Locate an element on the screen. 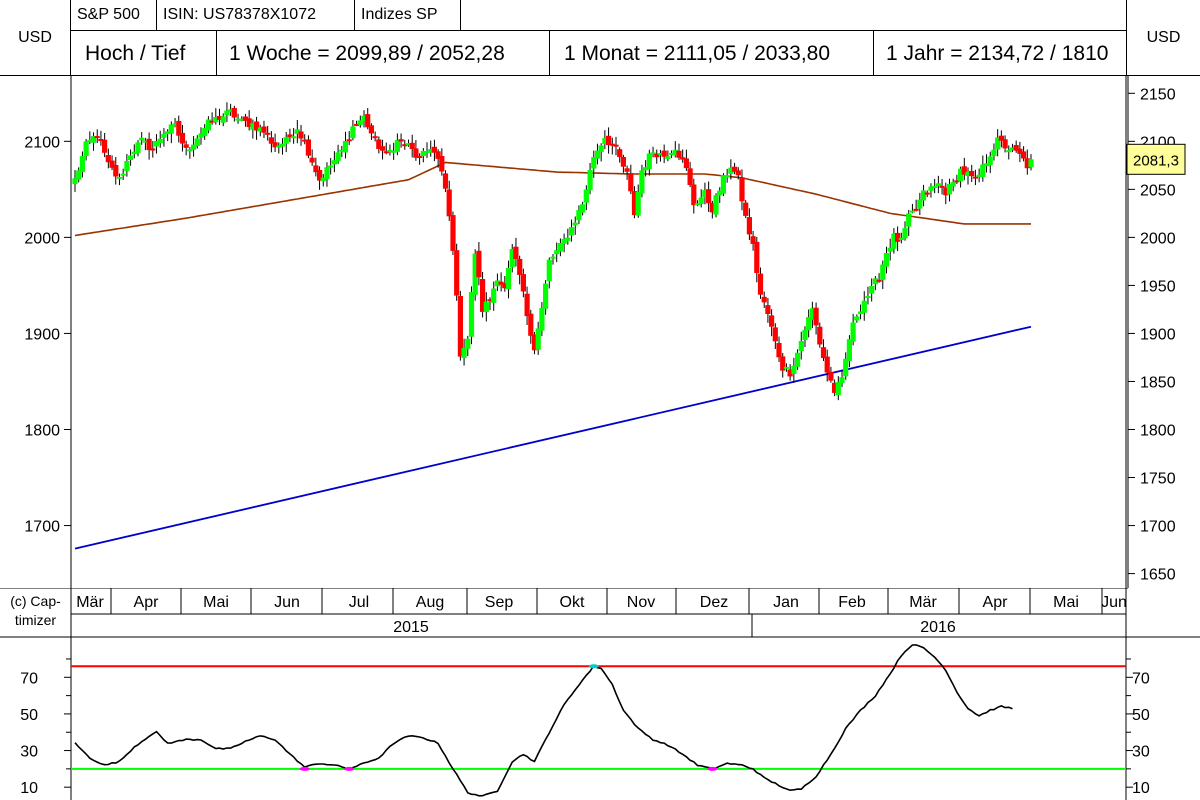  month-label: Jul is located at coordinates (359, 602).